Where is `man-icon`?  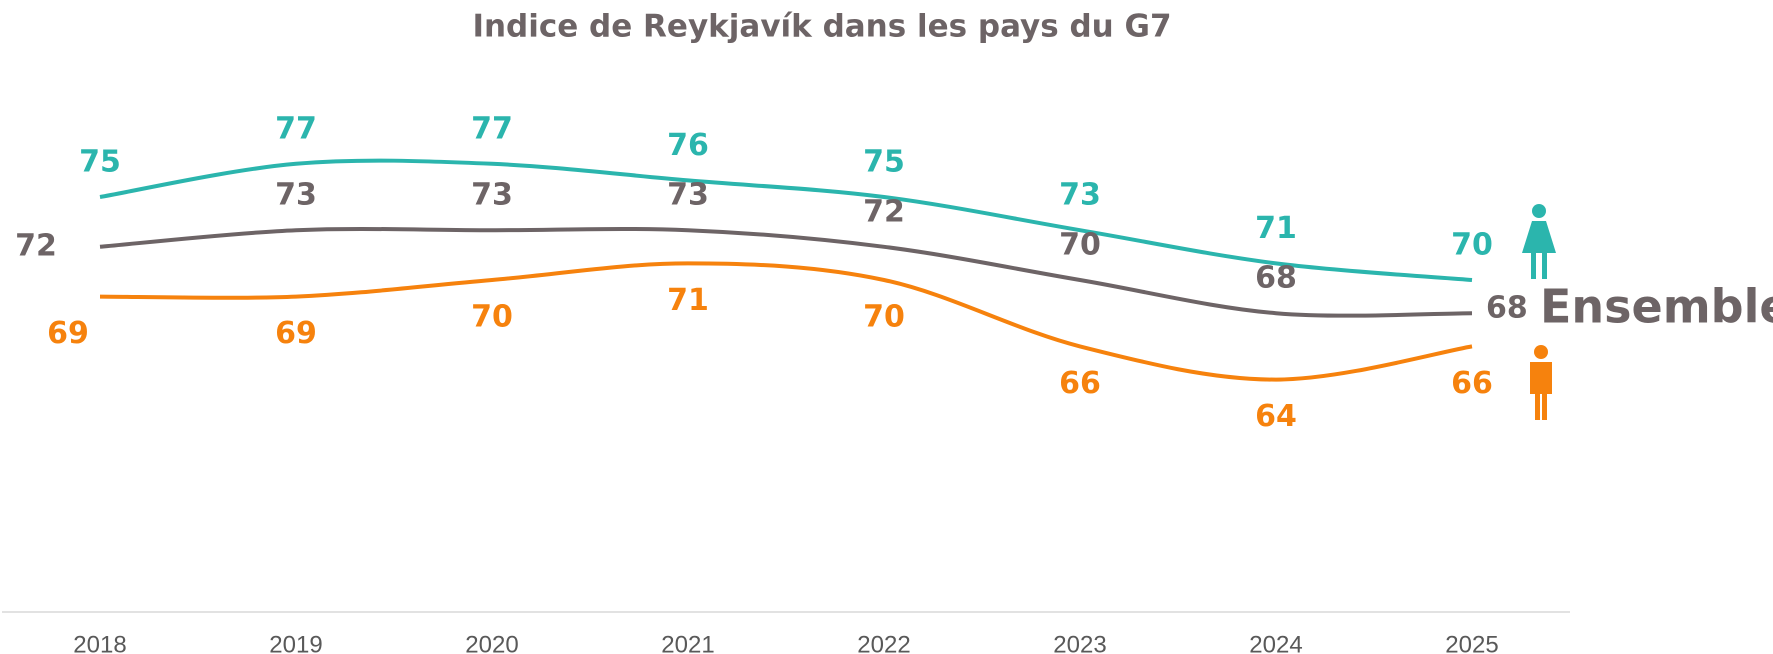
man-icon is located at coordinates (1541, 382).